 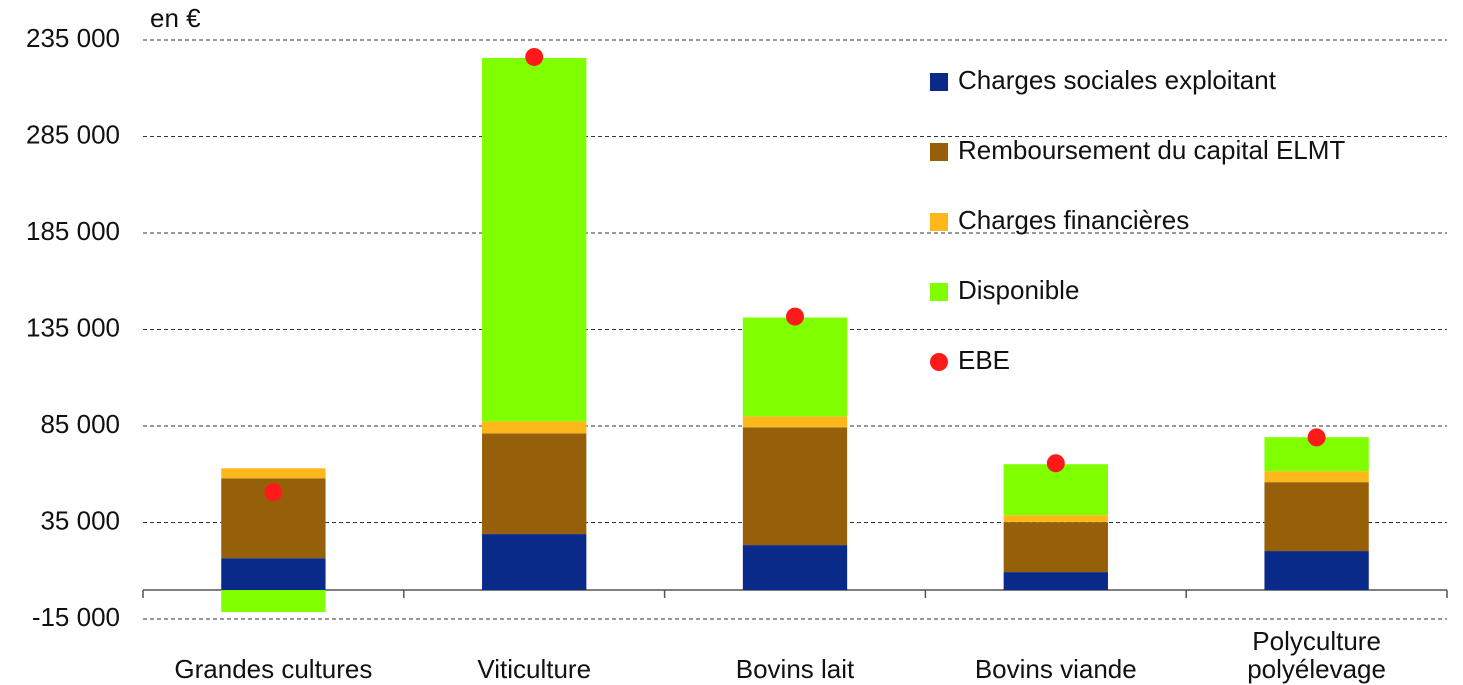 I want to click on unit-label: en €, so click(x=175, y=18).